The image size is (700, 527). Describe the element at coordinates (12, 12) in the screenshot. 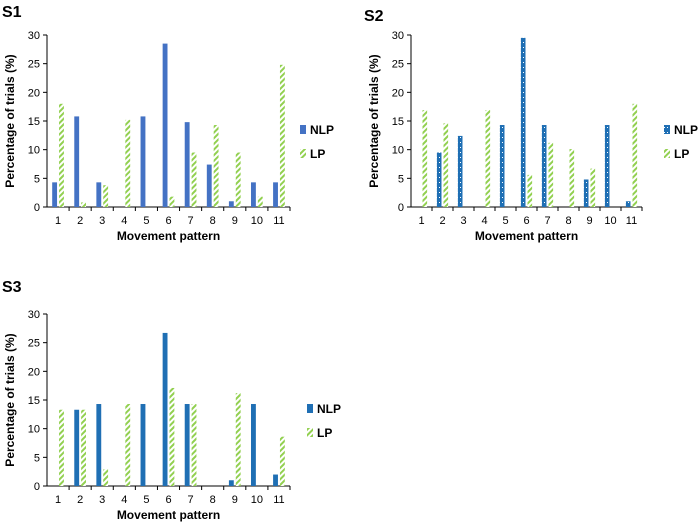

I see `panel-label: S1` at that location.